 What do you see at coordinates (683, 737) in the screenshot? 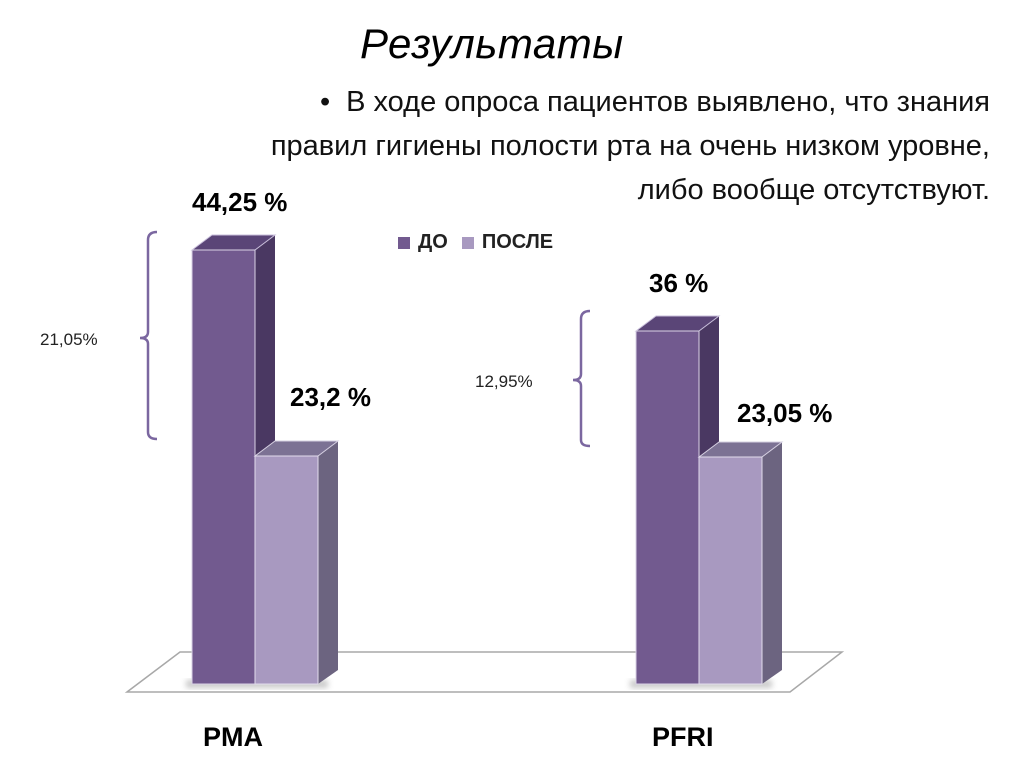
I see `category-label-pfri: PFRI` at bounding box center [683, 737].